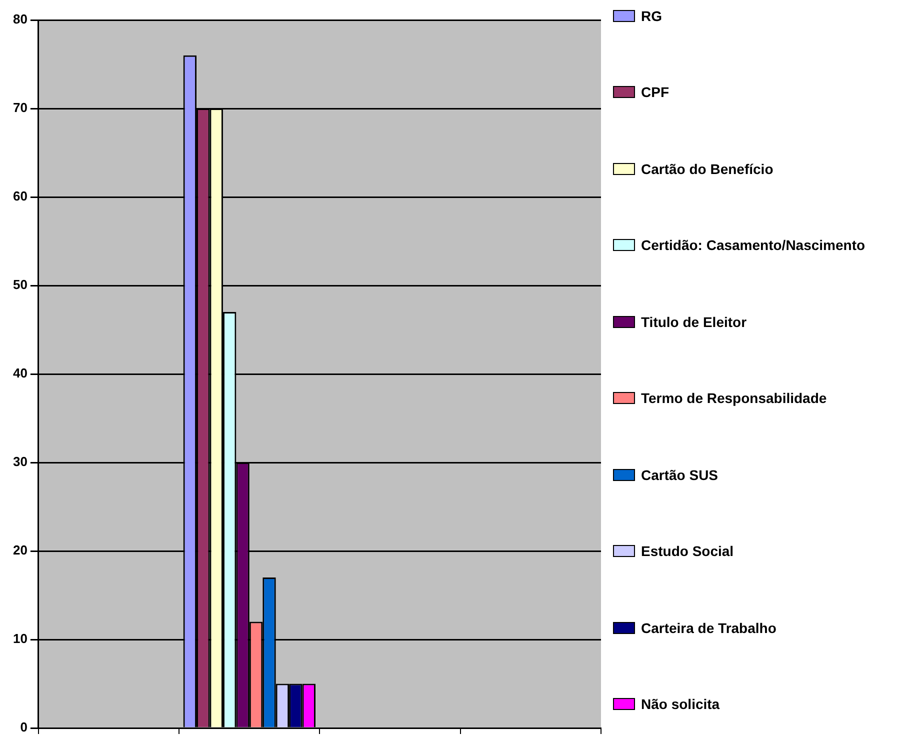  I want to click on legend-label: Certidão: Casamento/Nascimento, so click(753, 245).